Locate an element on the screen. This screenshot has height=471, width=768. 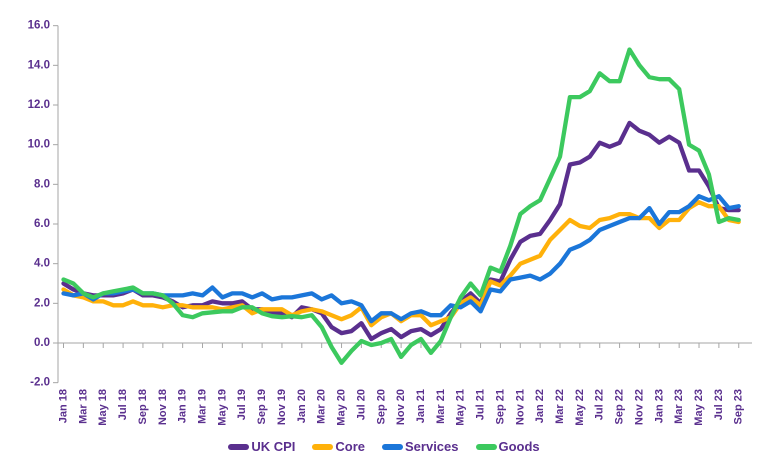
x-axis-tick-label: Jul 18 is located at coordinates (123, 404).